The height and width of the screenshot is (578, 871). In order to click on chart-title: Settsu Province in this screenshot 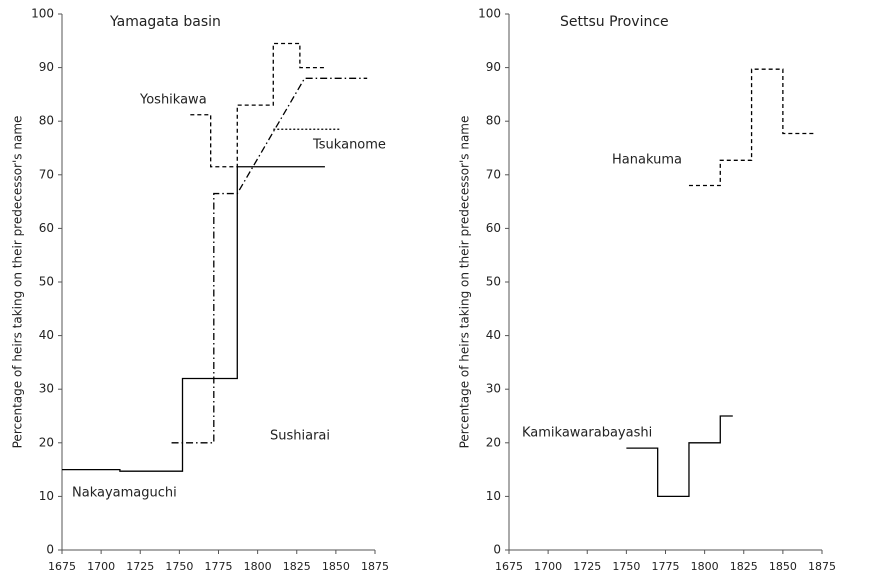, I will do `click(614, 22)`.